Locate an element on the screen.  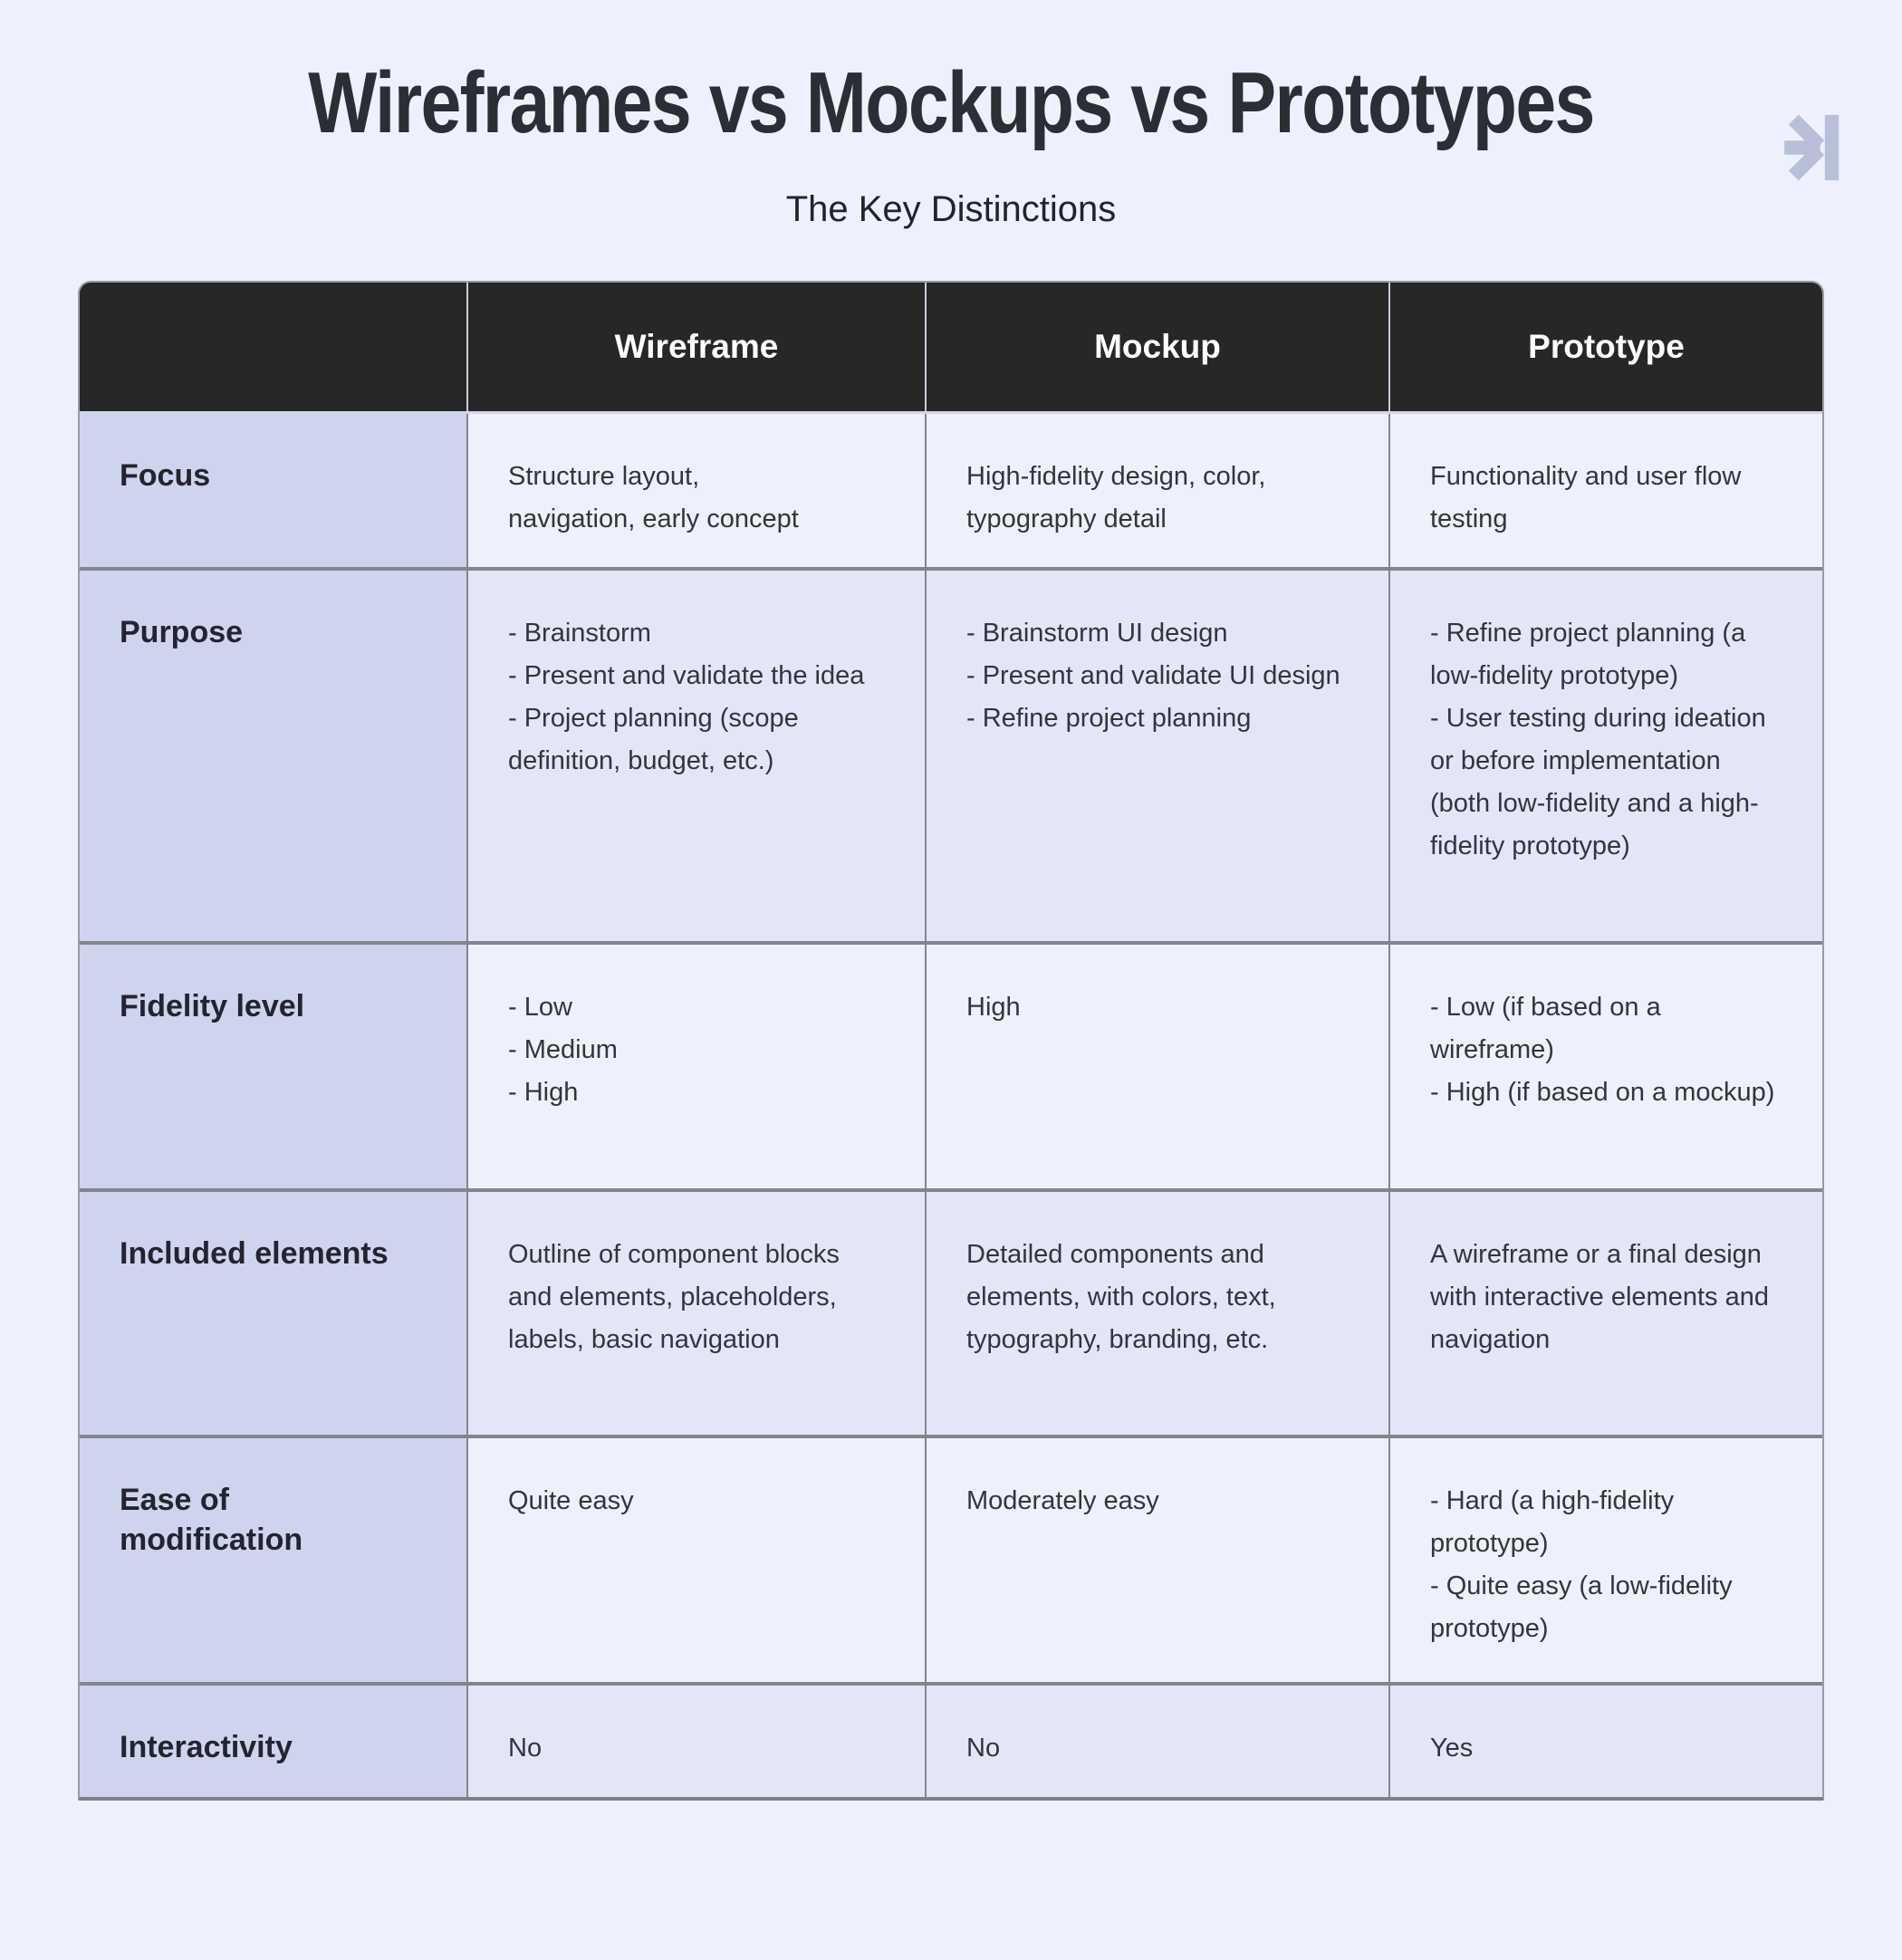
row-label-fidelity-level: Fidelity level is located at coordinates (273, 1066).